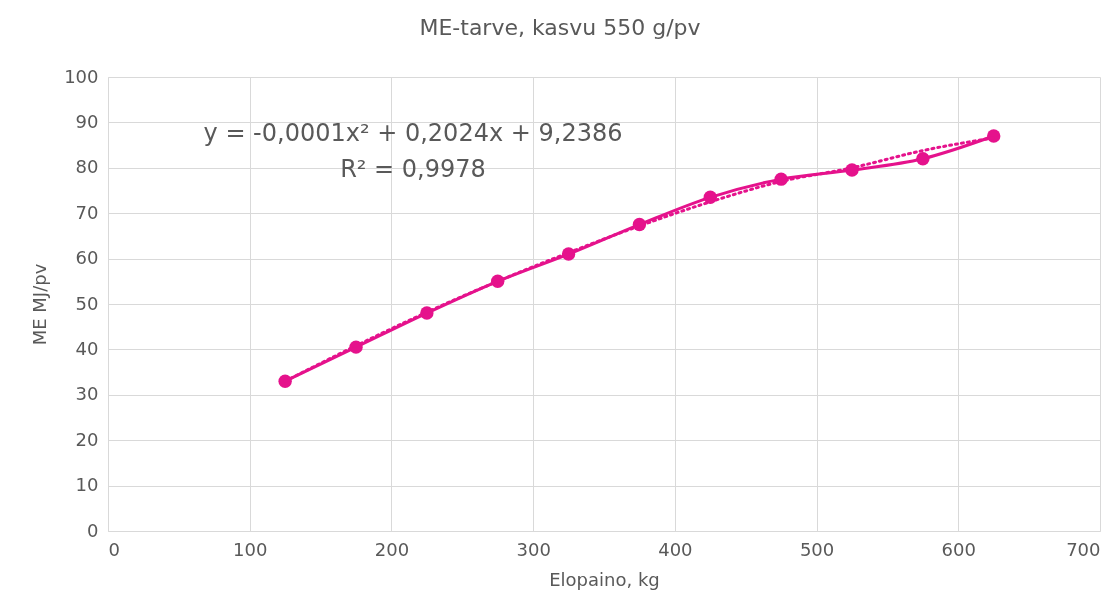 This screenshot has height=615, width=1119. What do you see at coordinates (958, 549) in the screenshot?
I see `x-tick-label: 600` at bounding box center [958, 549].